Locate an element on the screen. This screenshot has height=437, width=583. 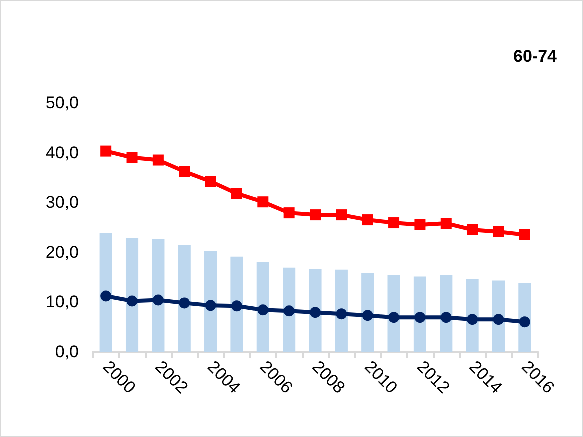
y-tick-label: 10,0 is located at coordinates (62, 302).